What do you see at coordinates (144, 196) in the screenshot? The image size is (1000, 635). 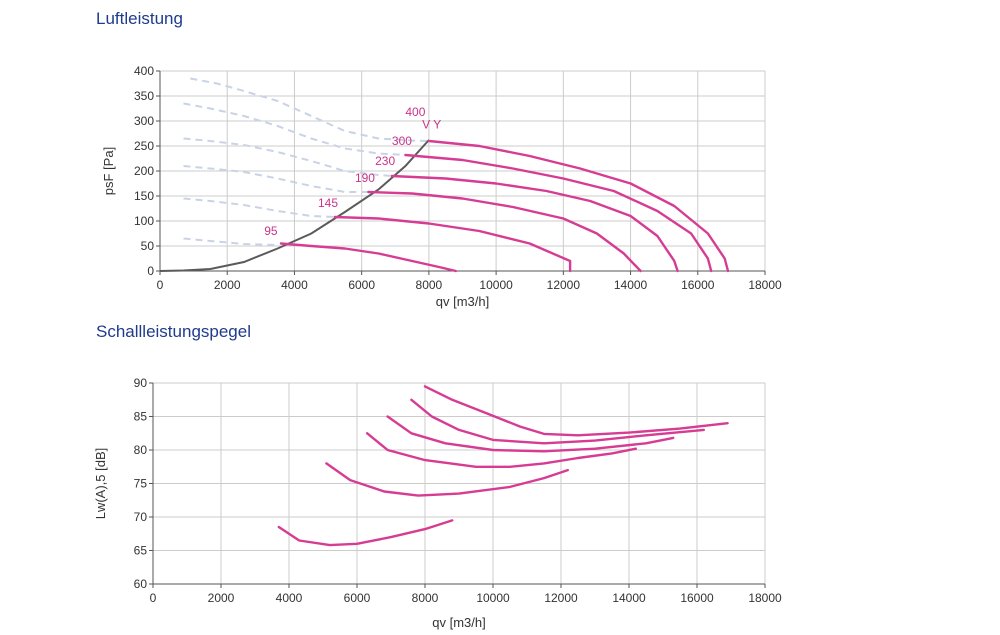 I see `y-tick-label: 150` at bounding box center [144, 196].